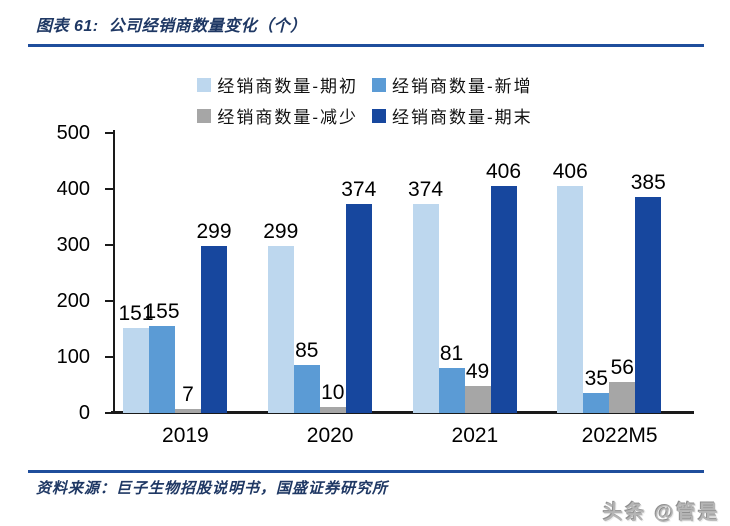  I want to click on legend-label: 经销商数量-减少, so click(287, 117).